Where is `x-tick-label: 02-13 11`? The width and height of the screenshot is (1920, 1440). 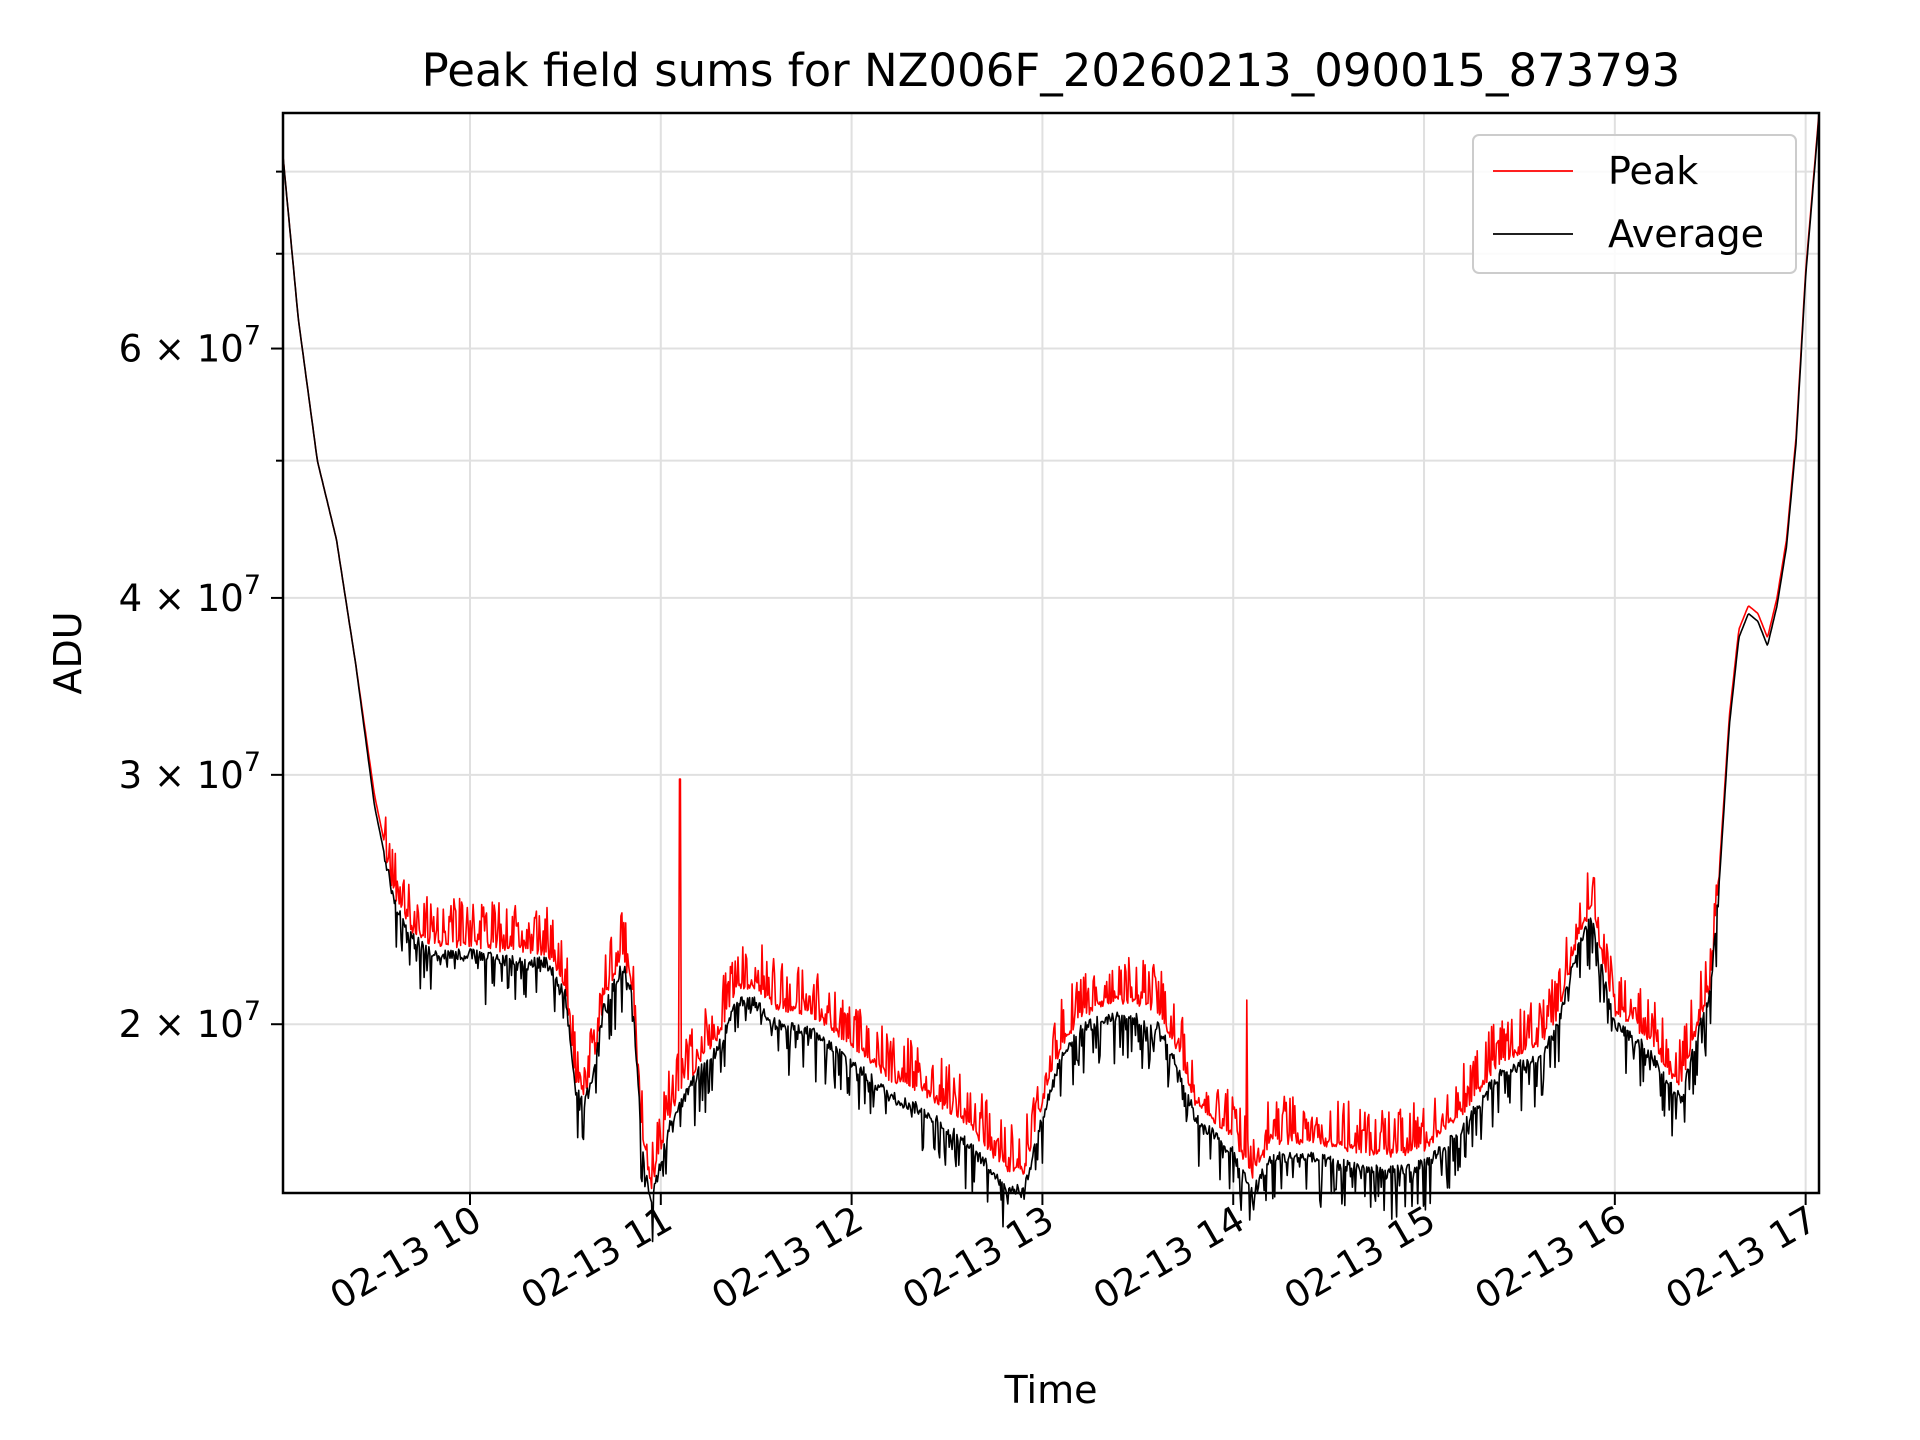 x-tick-label: 02-13 11 is located at coordinates (597, 1258).